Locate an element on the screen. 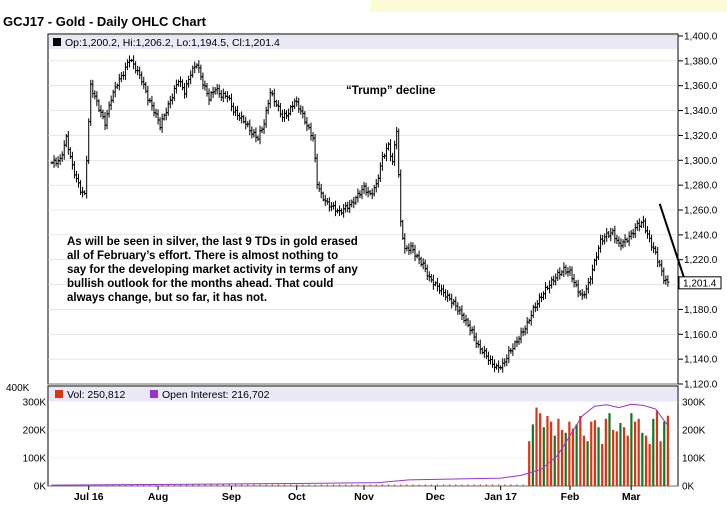 Image resolution: width=727 pixels, height=520 pixels. last-price-label: 1,201.4 is located at coordinates (700, 283).